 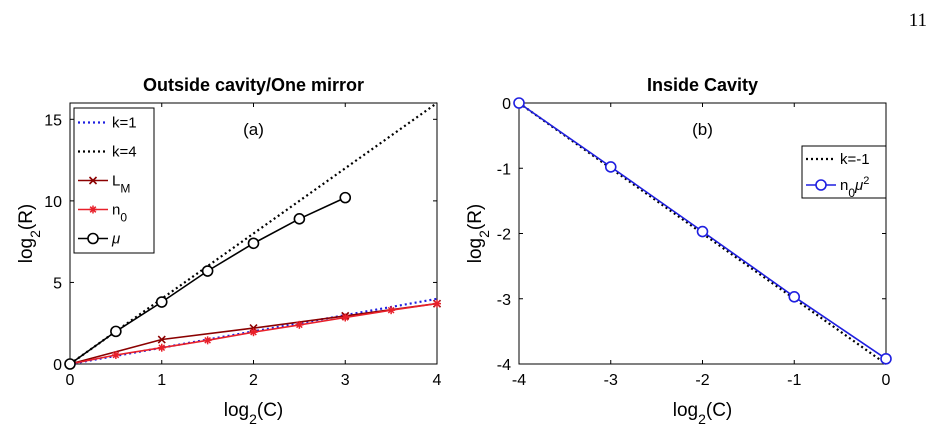 What do you see at coordinates (437, 380) in the screenshot?
I see `x-tick-label: 4` at bounding box center [437, 380].